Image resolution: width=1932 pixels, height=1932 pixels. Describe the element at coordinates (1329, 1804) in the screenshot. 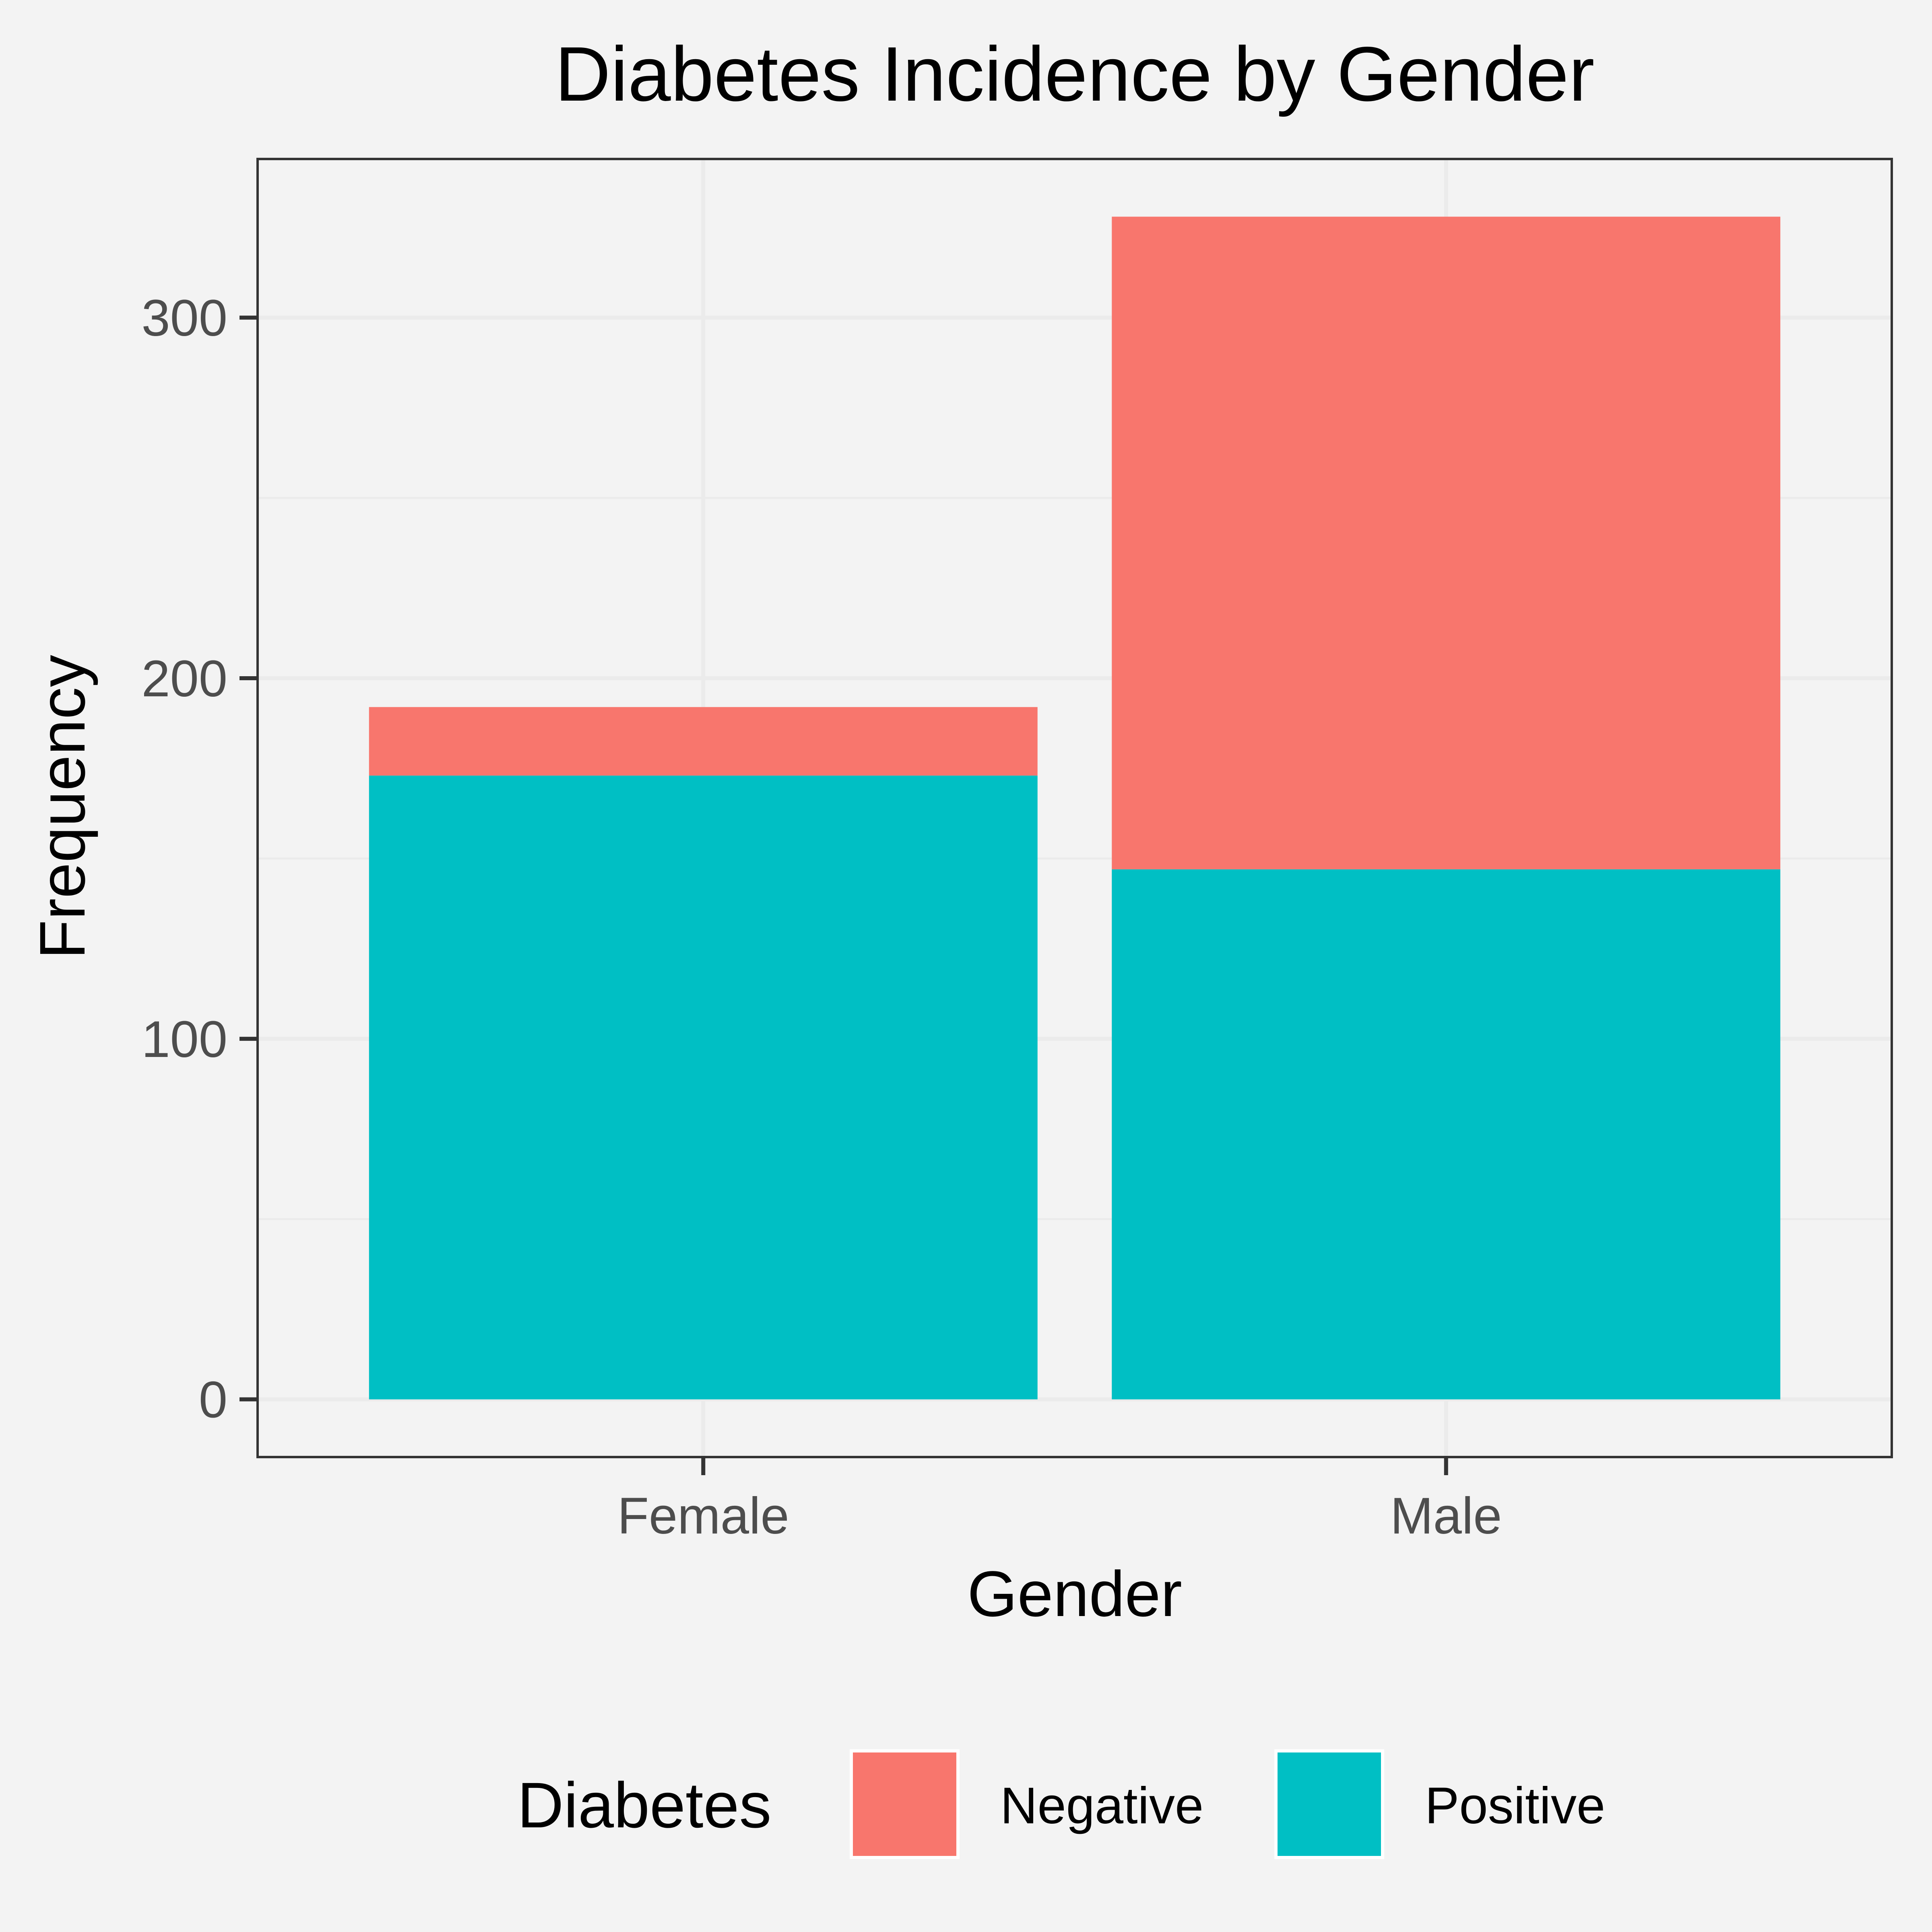

I see `legend-key-positive` at that location.